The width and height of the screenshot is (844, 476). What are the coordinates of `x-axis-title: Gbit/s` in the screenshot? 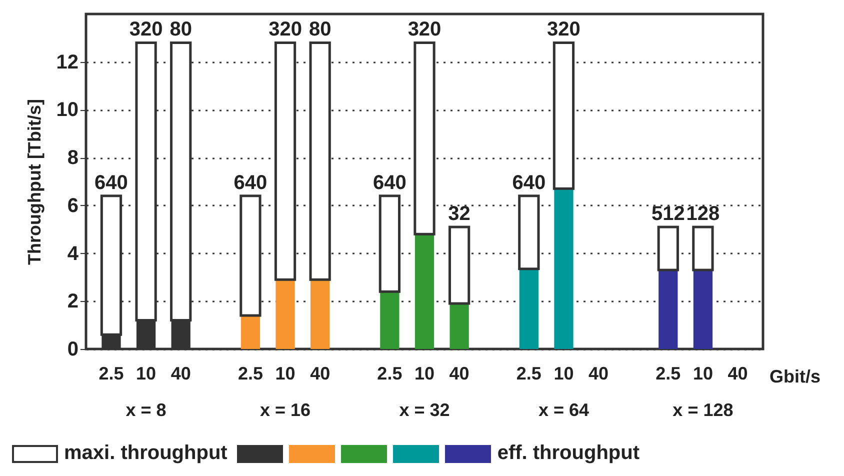 It's located at (795, 376).